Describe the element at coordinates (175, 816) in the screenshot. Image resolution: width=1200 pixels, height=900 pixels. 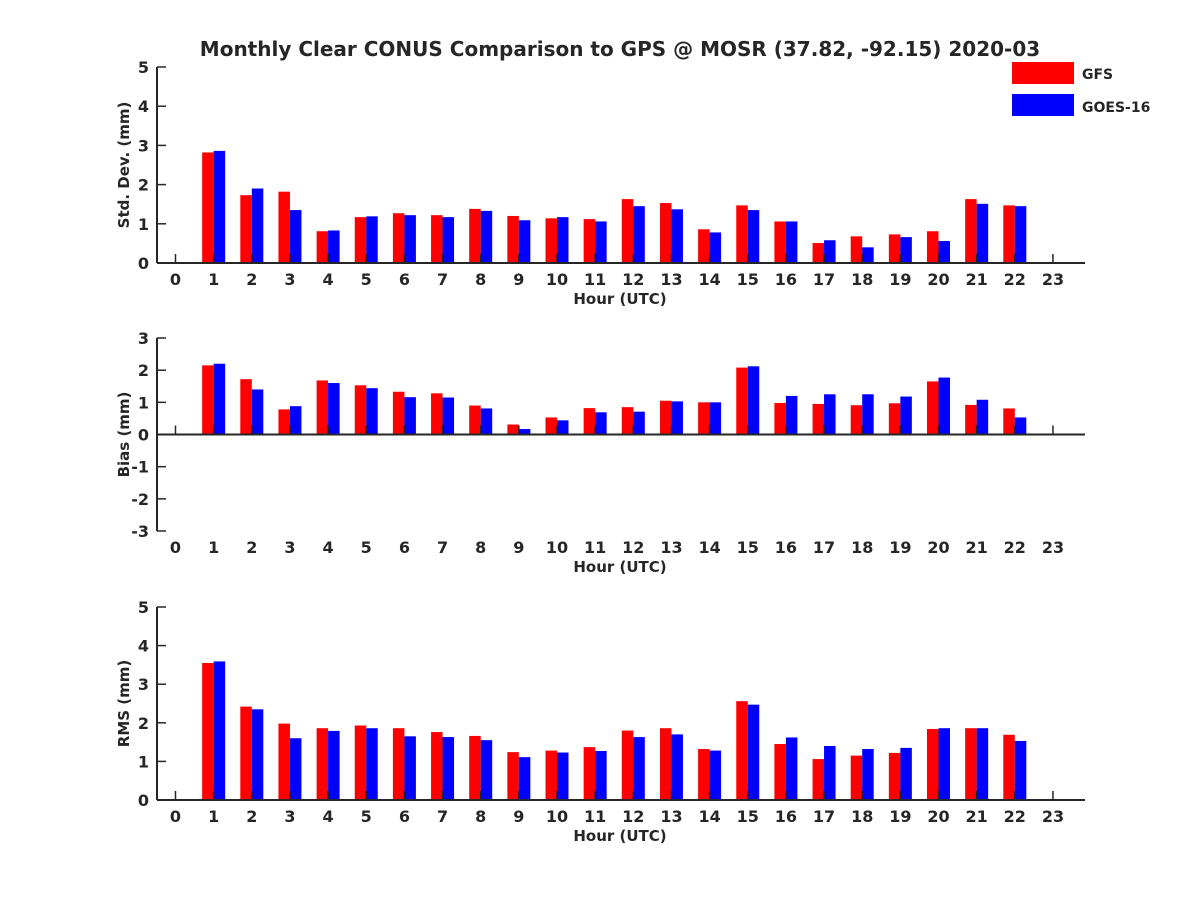
I see `x-tick-label: 0` at that location.